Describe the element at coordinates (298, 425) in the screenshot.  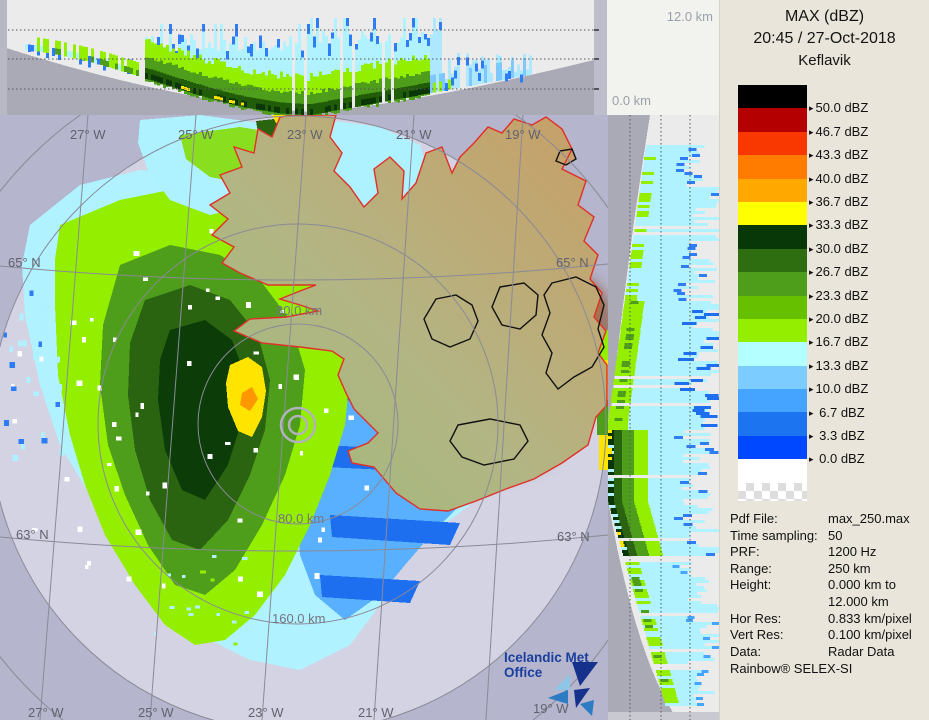
I see `radar-site-marker` at that location.